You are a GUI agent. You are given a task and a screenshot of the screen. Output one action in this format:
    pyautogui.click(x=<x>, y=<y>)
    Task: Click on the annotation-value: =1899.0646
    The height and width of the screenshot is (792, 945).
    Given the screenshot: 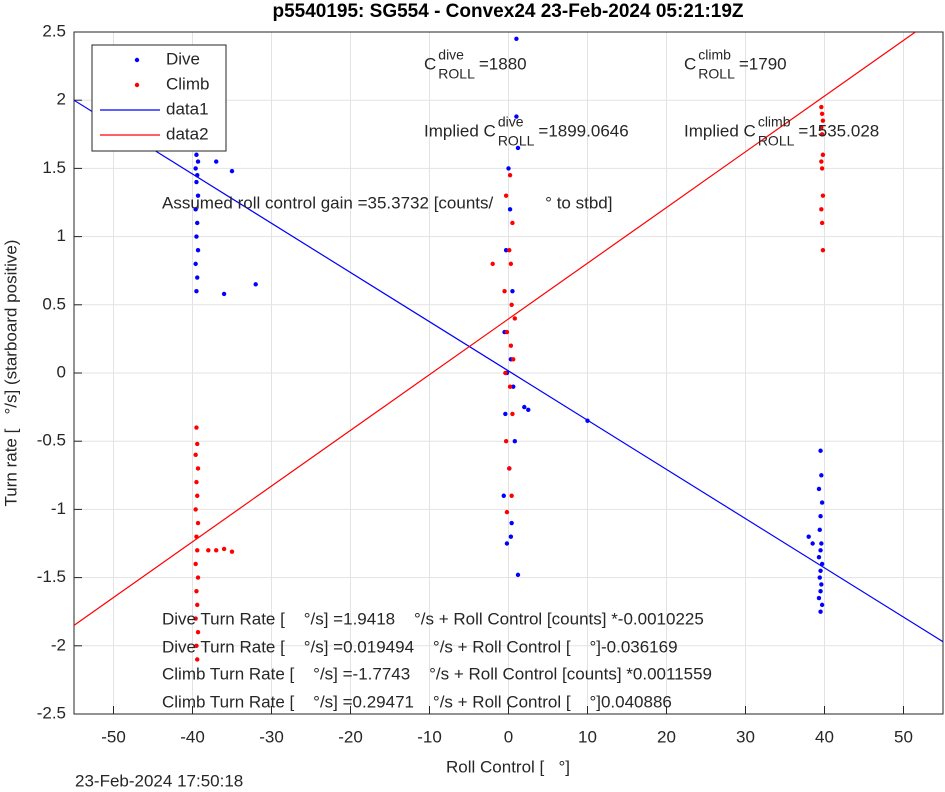 What is the action you would take?
    pyautogui.click(x=583, y=130)
    